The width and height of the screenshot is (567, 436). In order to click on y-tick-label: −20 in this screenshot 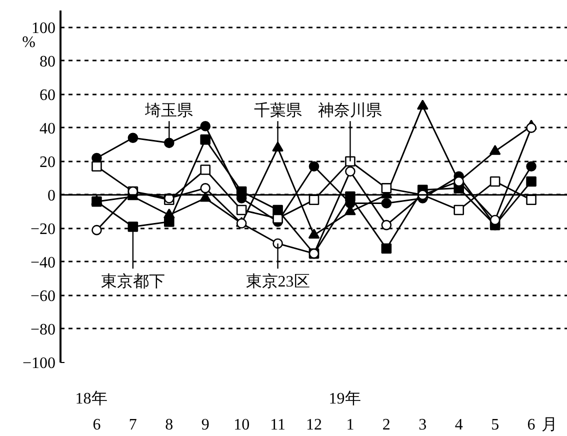, I will do `click(43, 229)`.